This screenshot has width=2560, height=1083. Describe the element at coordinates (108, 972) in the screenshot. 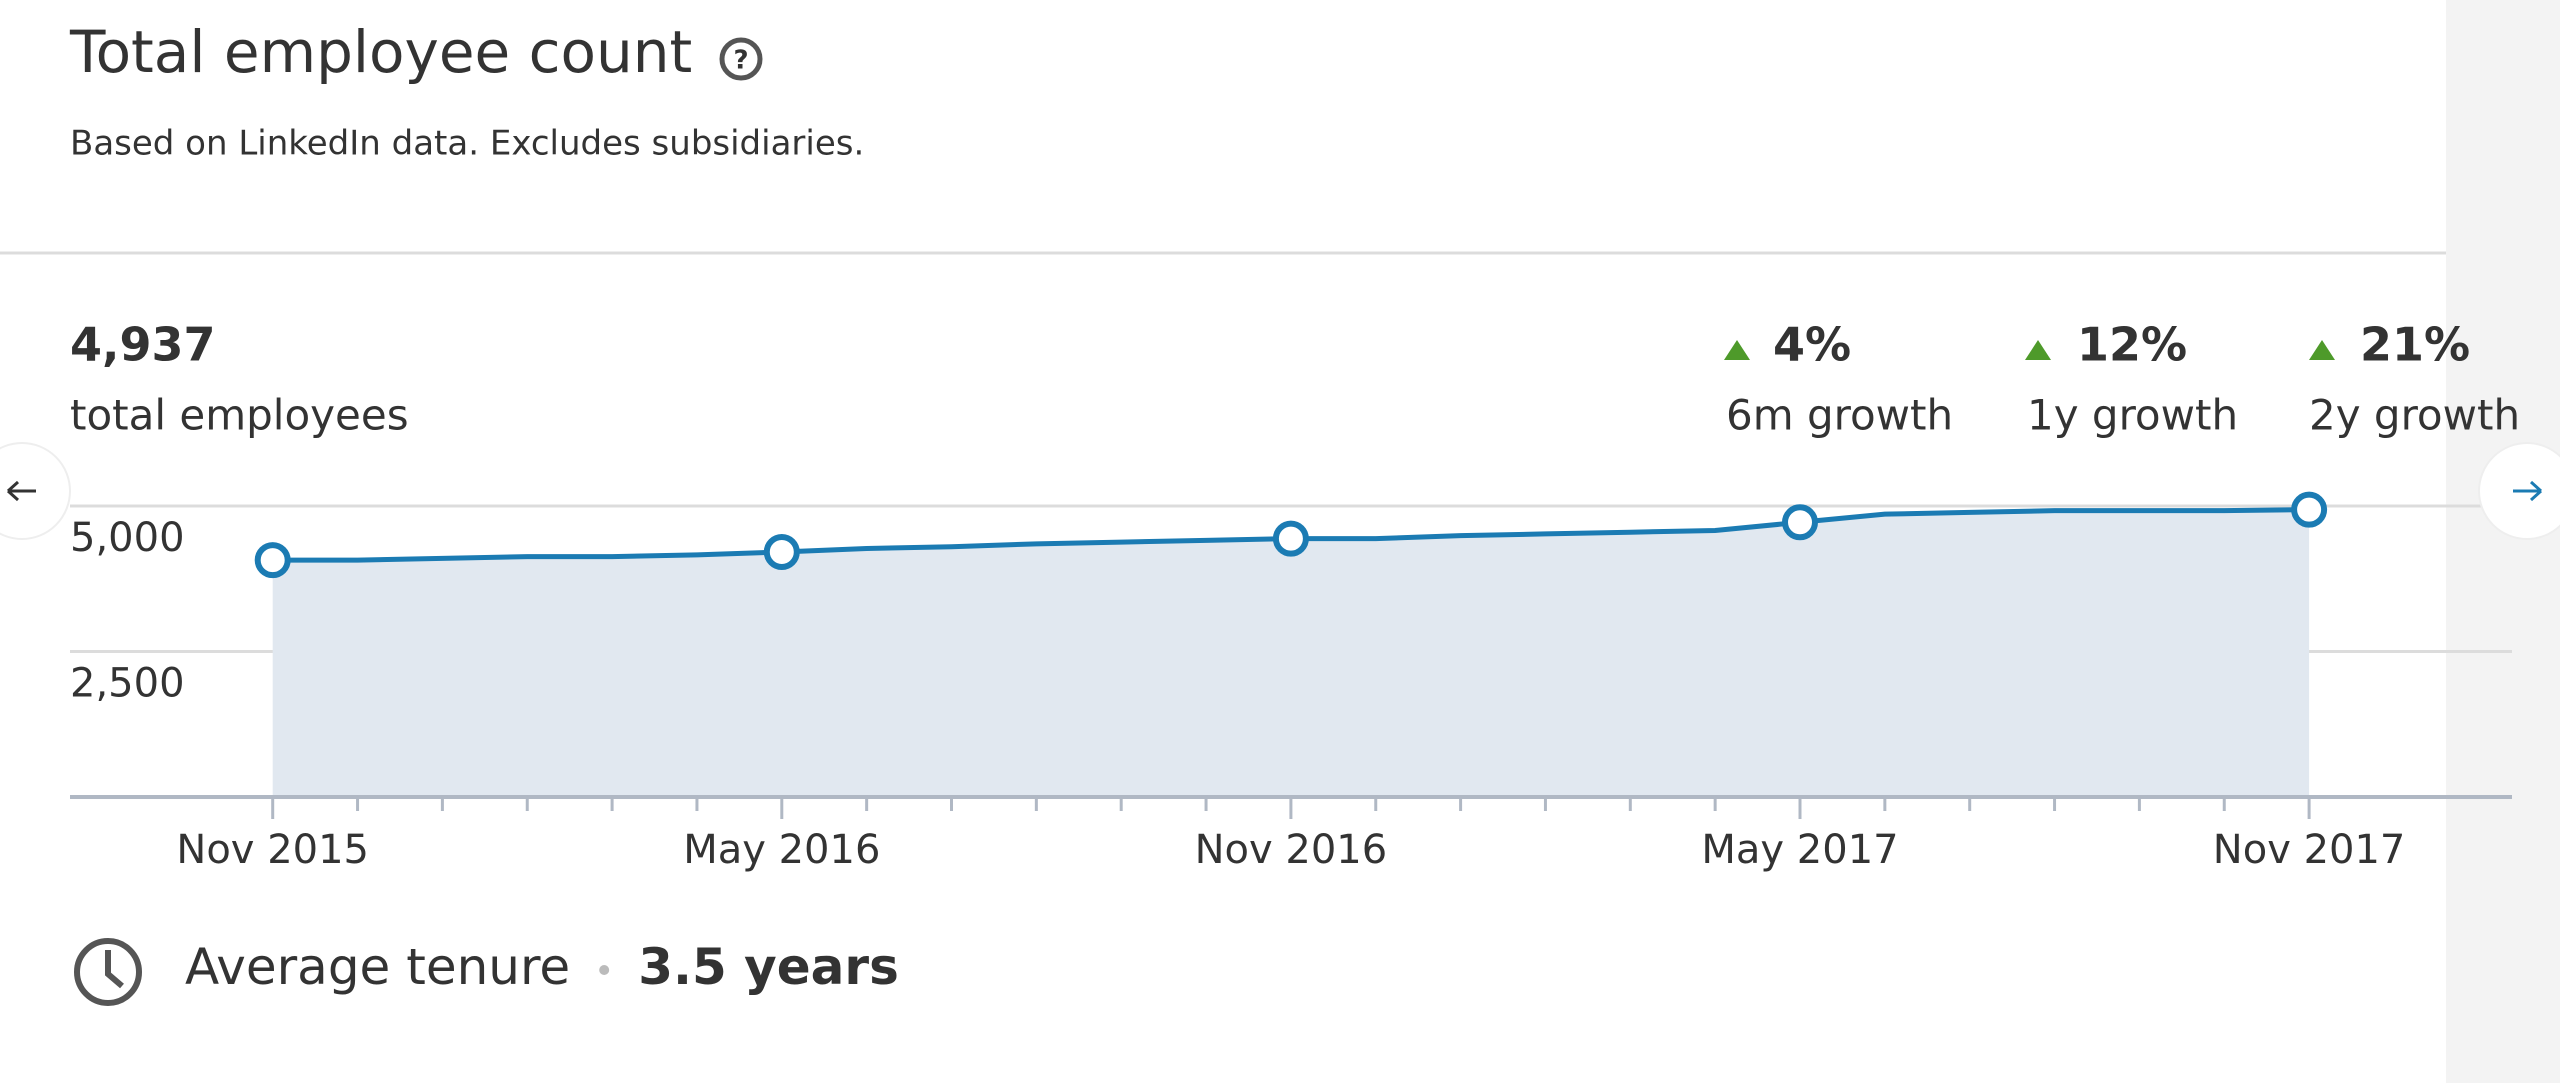

I see `clock-icon` at that location.